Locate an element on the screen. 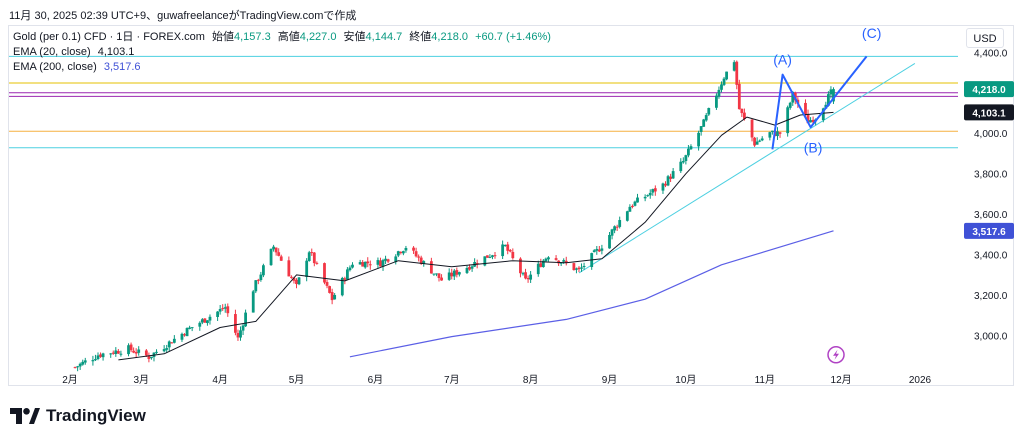 The width and height of the screenshot is (1024, 441). open-value: 4,157.3 is located at coordinates (252, 37).